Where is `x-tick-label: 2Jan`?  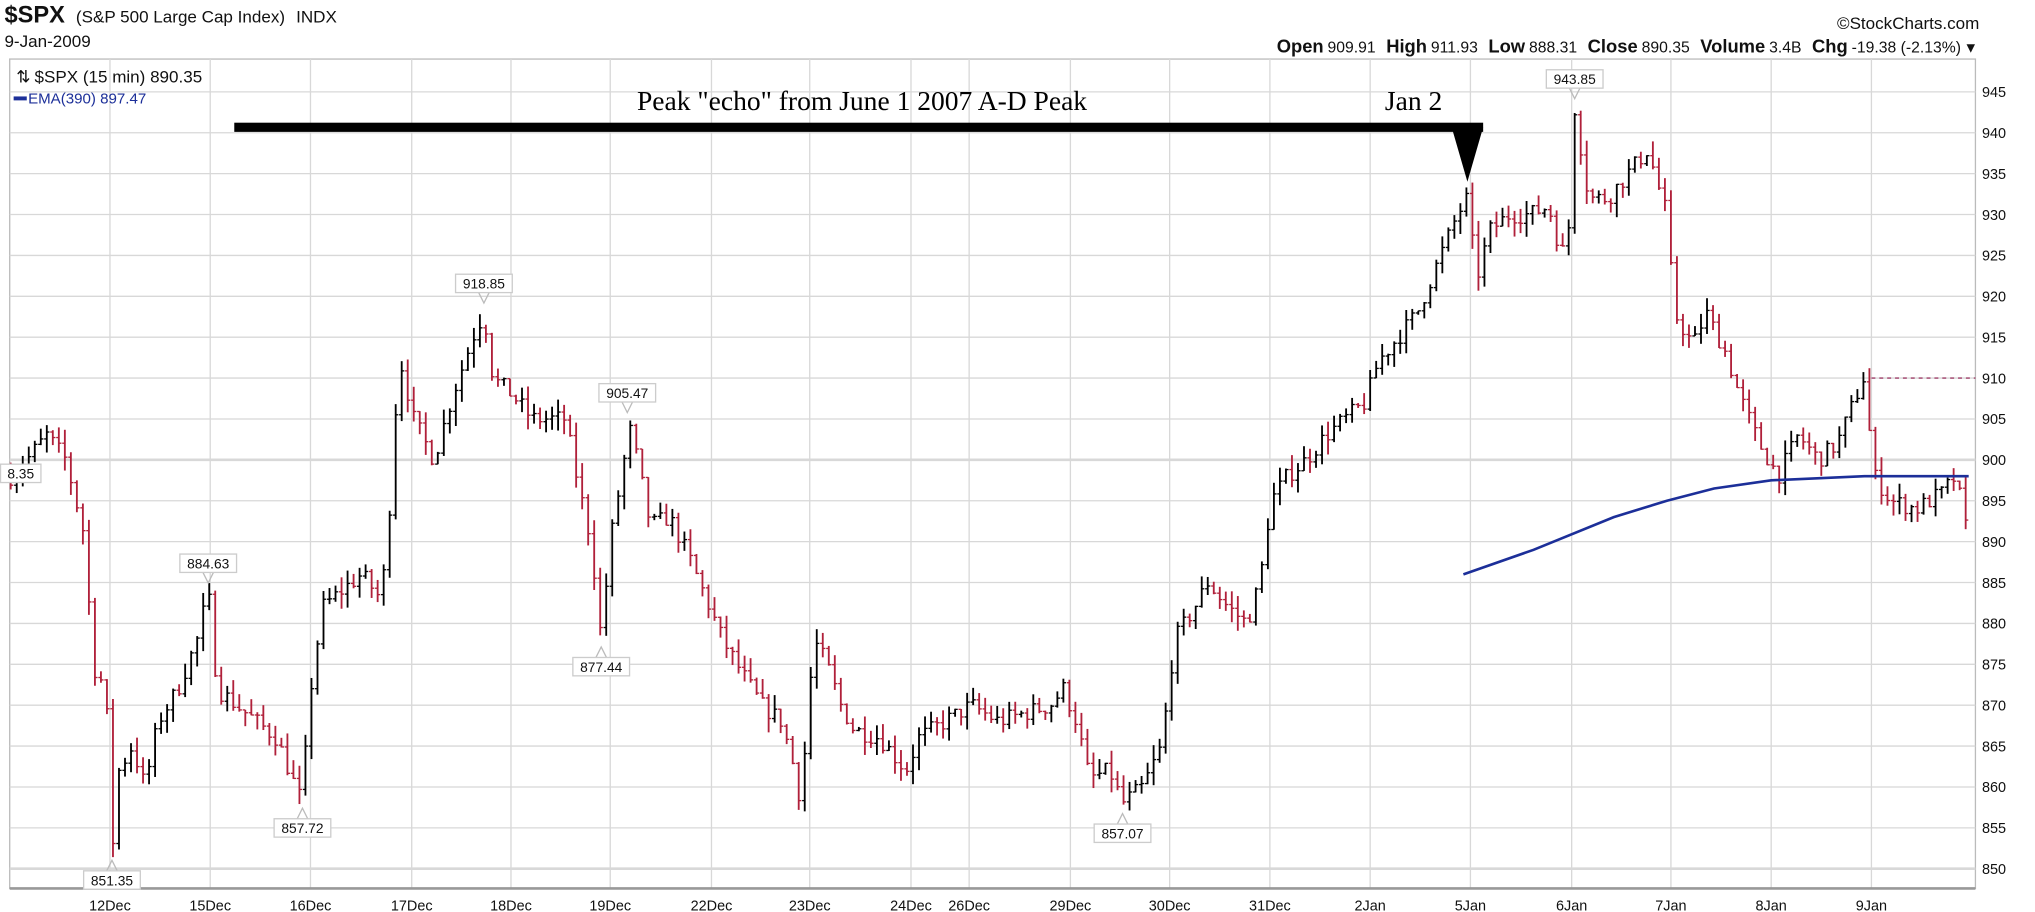 x-tick-label: 2Jan is located at coordinates (1370, 905).